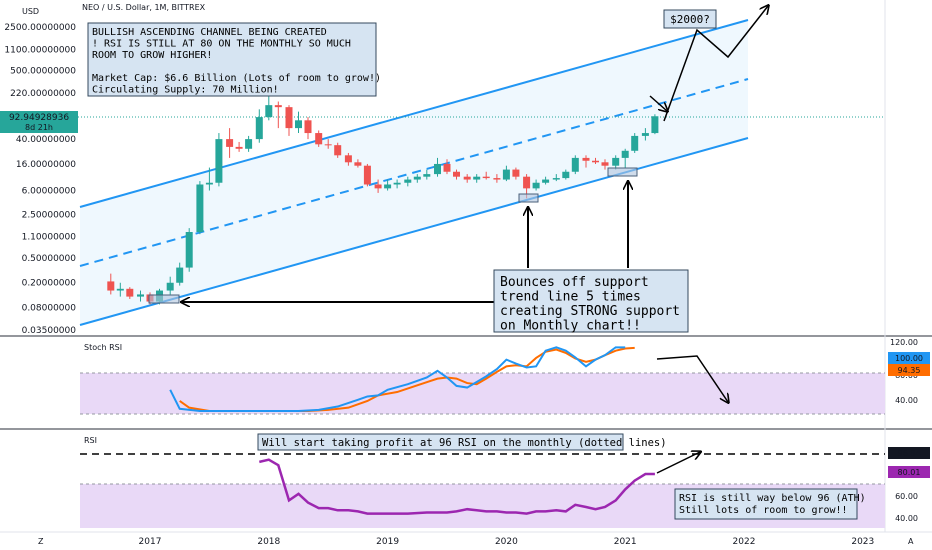  I want to click on rsi-dotted-value: 96.84, so click(909, 453).